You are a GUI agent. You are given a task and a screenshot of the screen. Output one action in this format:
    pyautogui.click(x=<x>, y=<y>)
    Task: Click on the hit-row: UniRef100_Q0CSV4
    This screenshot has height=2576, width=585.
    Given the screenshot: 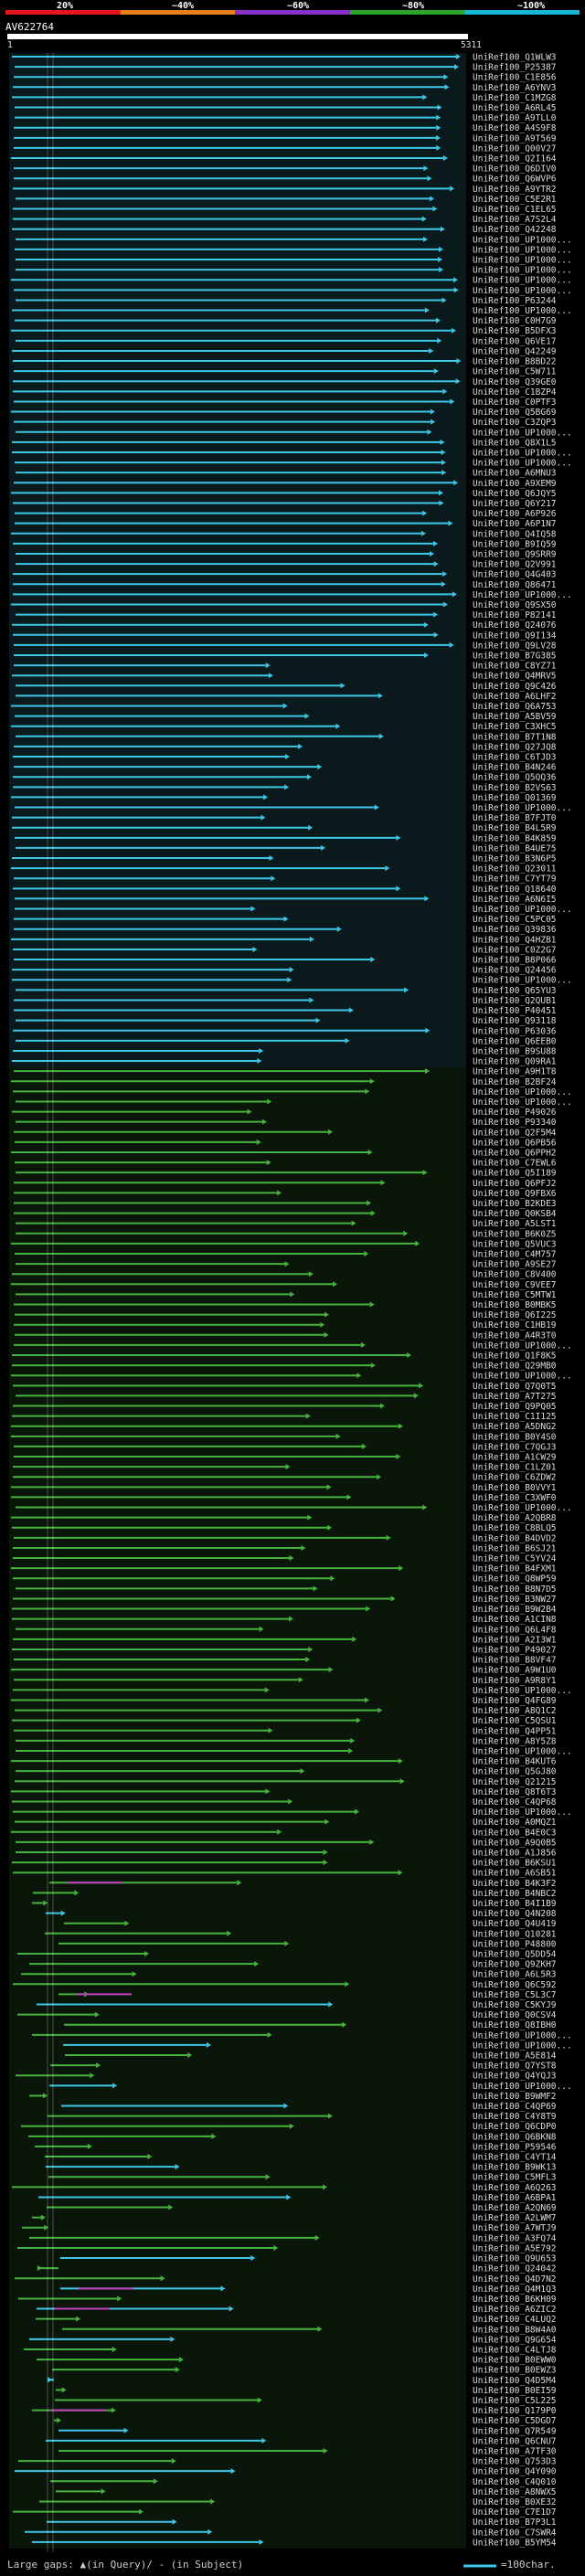 What is the action you would take?
    pyautogui.click(x=287, y=2015)
    